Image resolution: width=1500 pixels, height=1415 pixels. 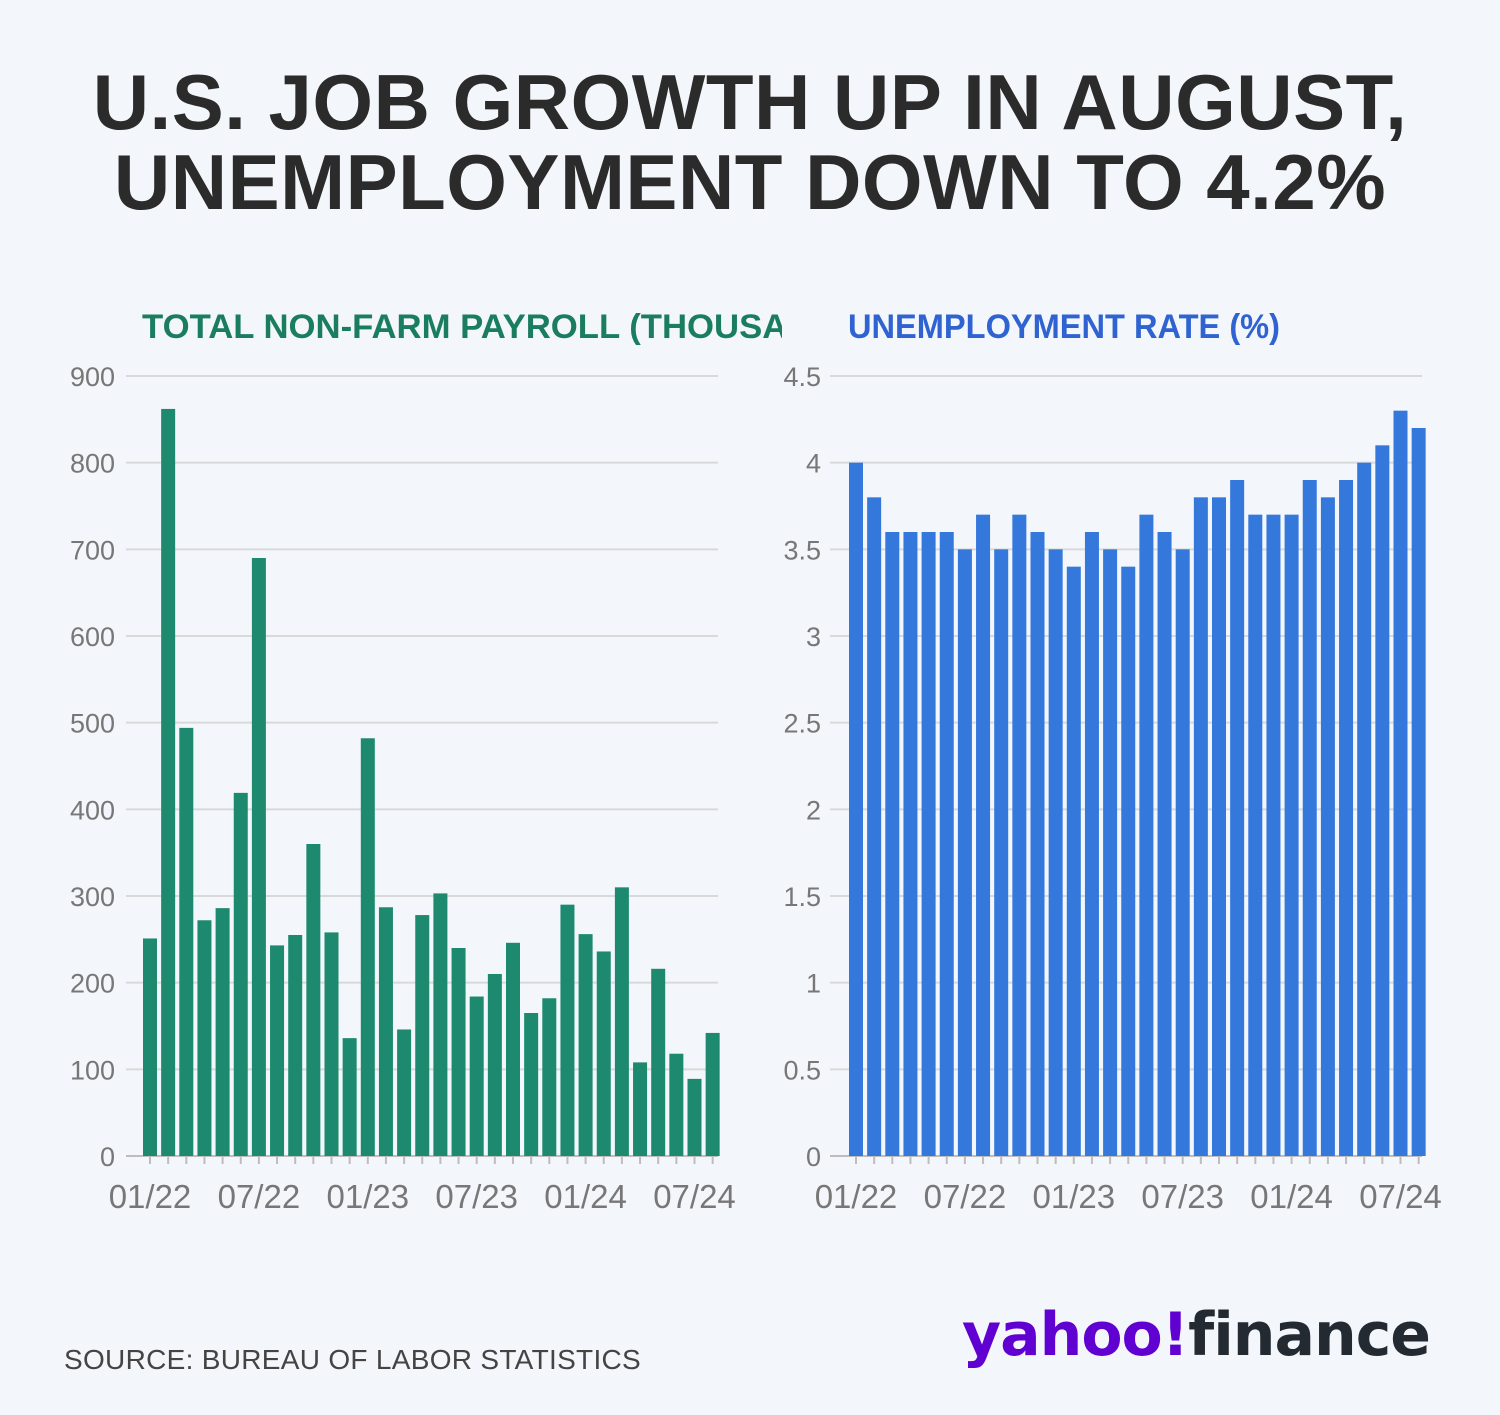 What do you see at coordinates (802, 897) in the screenshot?
I see `unemployment-y-tick-label: 1.5` at bounding box center [802, 897].